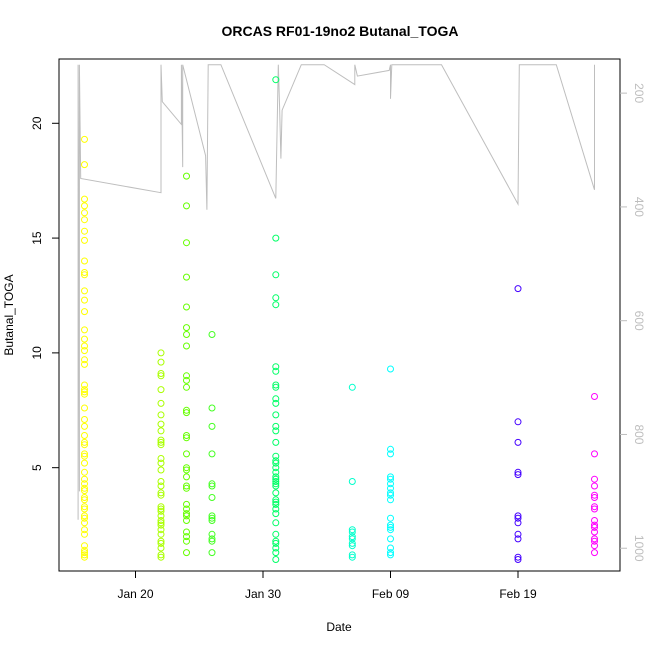 The height and width of the screenshot is (650, 650). Describe the element at coordinates (37, 238) in the screenshot. I see `y-tick-label: 15` at that location.